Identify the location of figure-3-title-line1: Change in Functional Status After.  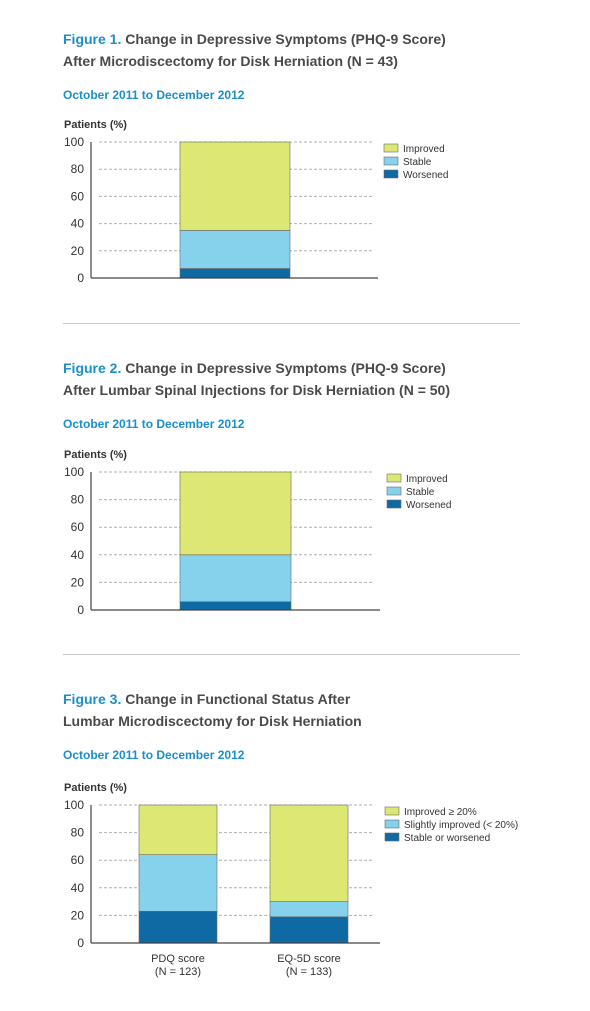
(238, 699).